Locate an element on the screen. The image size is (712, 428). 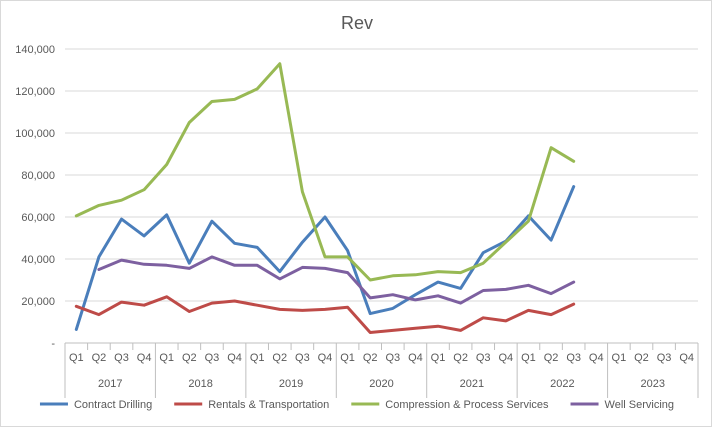
y-tick-label: 80,000 is located at coordinates (38, 176).